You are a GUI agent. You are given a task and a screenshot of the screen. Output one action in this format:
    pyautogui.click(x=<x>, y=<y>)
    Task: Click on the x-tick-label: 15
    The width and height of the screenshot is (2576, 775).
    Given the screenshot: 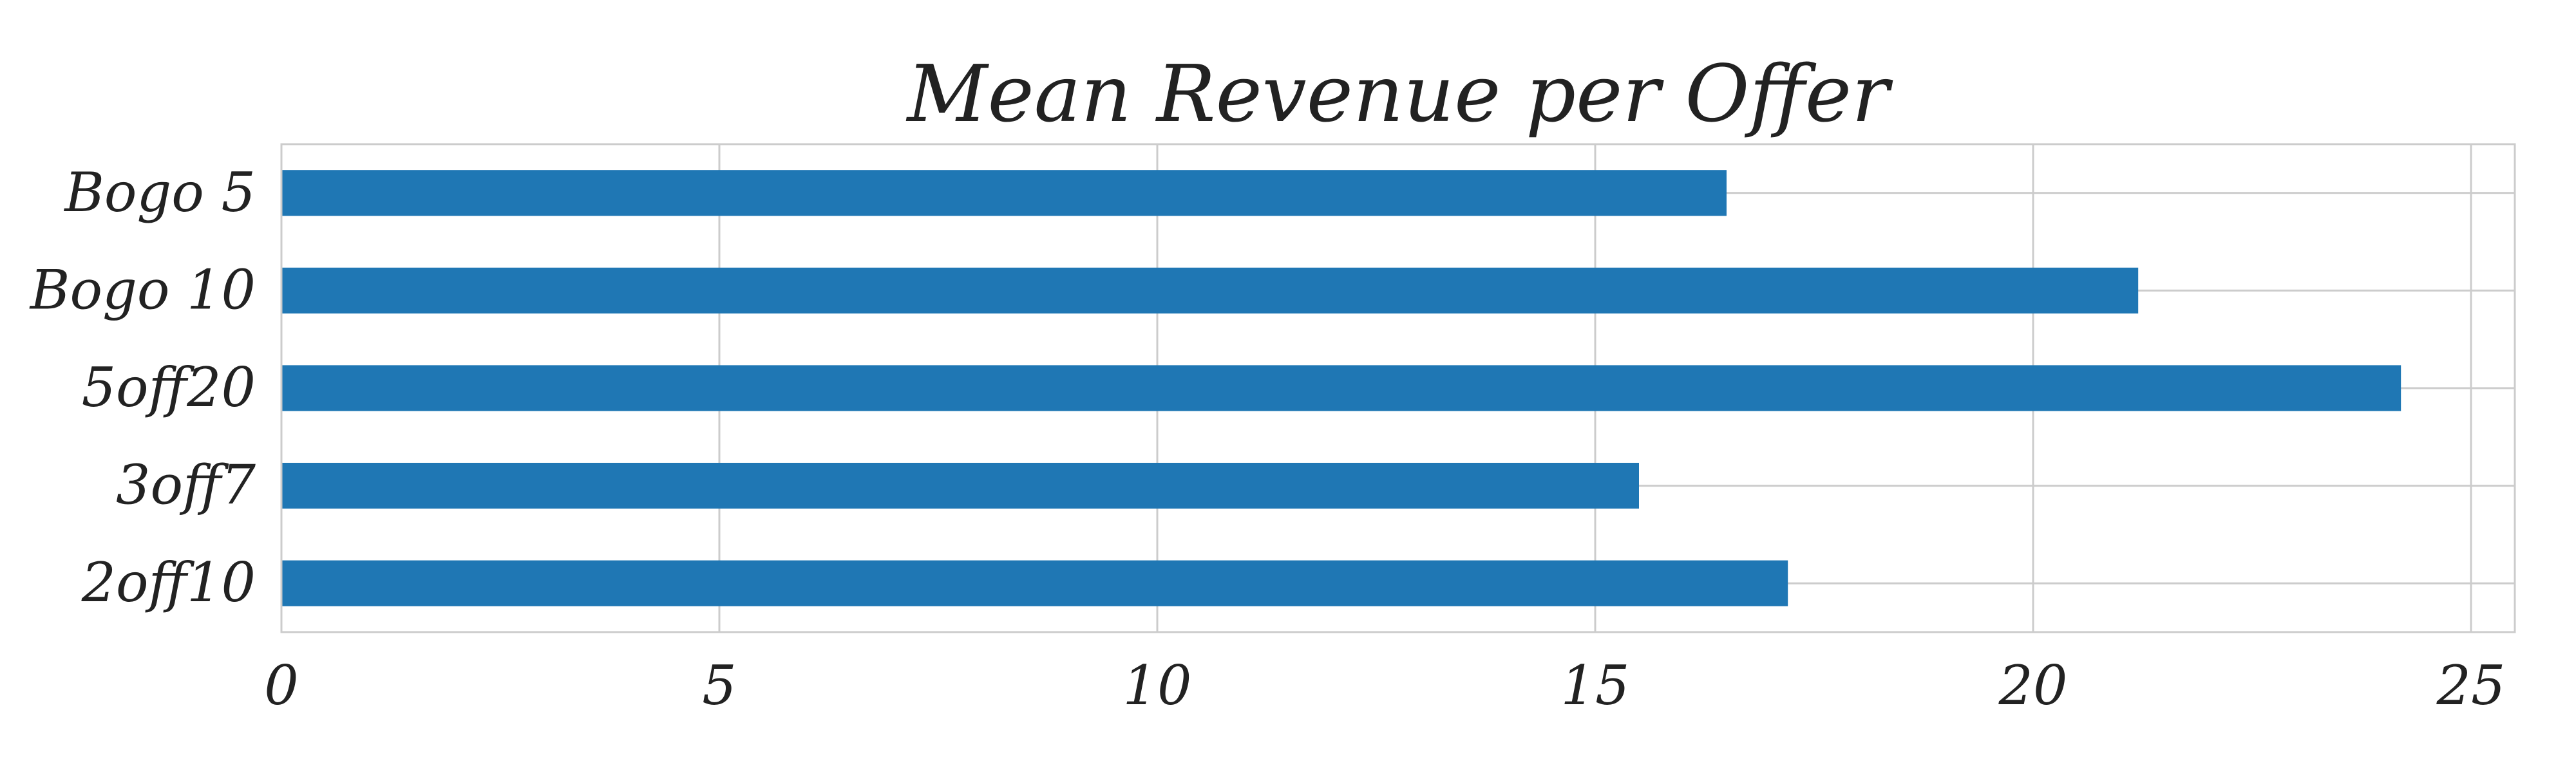 What is the action you would take?
    pyautogui.click(x=1595, y=685)
    